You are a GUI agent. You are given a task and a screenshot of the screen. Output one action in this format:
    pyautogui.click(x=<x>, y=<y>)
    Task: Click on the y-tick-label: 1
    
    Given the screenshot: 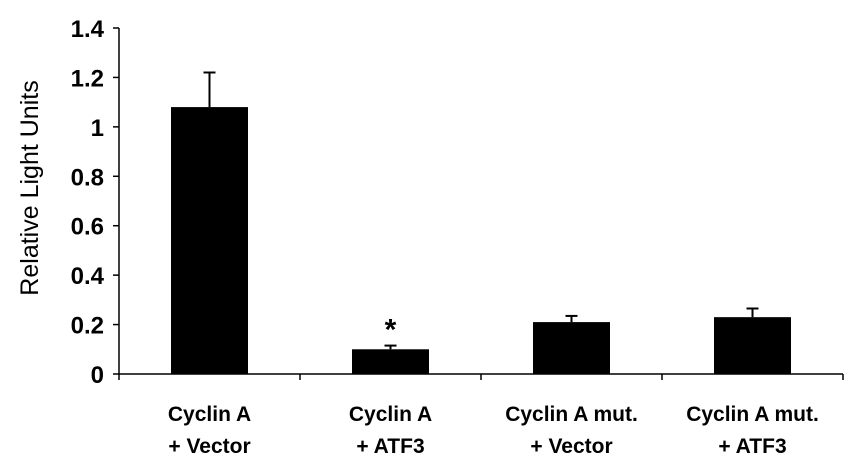 What is the action you would take?
    pyautogui.click(x=97, y=128)
    